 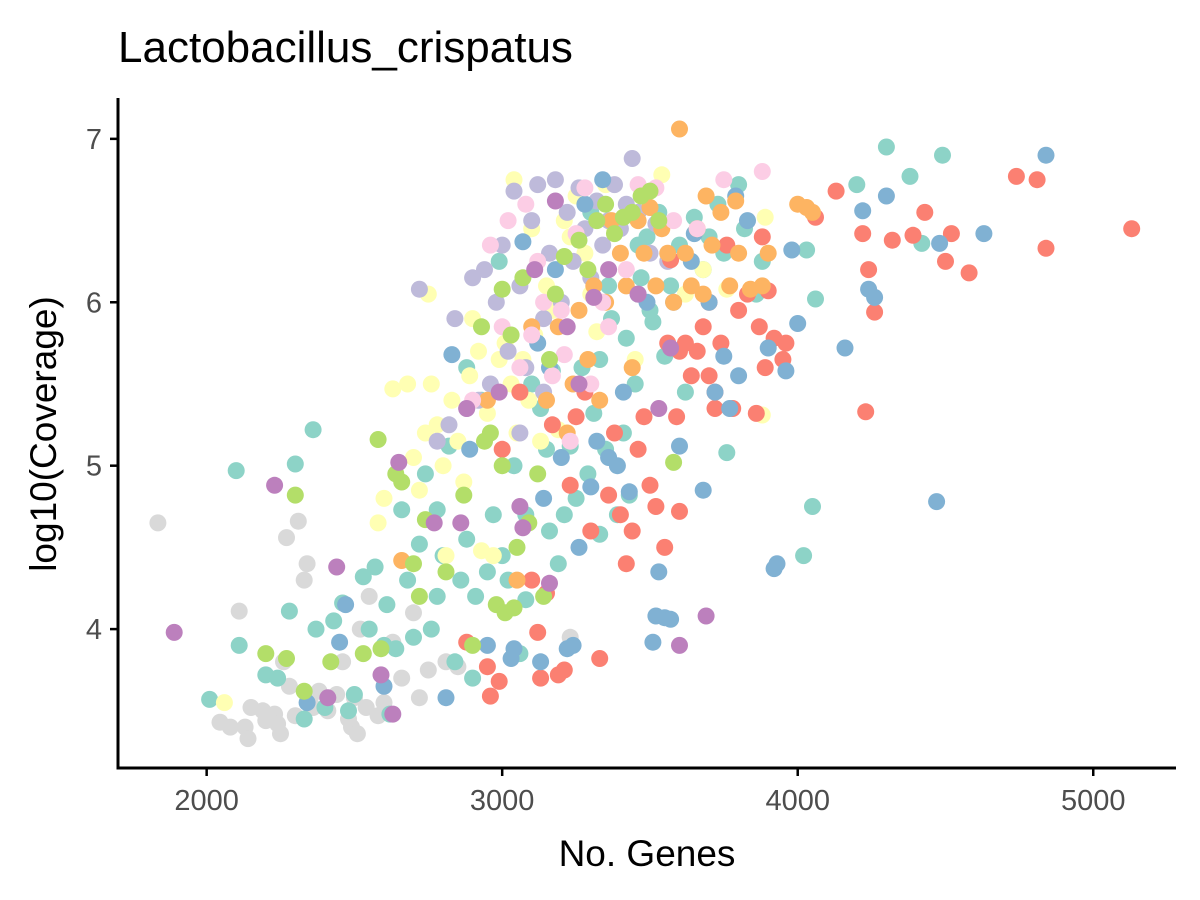 I want to click on x-axis-label: No. Genes, so click(x=647, y=853).